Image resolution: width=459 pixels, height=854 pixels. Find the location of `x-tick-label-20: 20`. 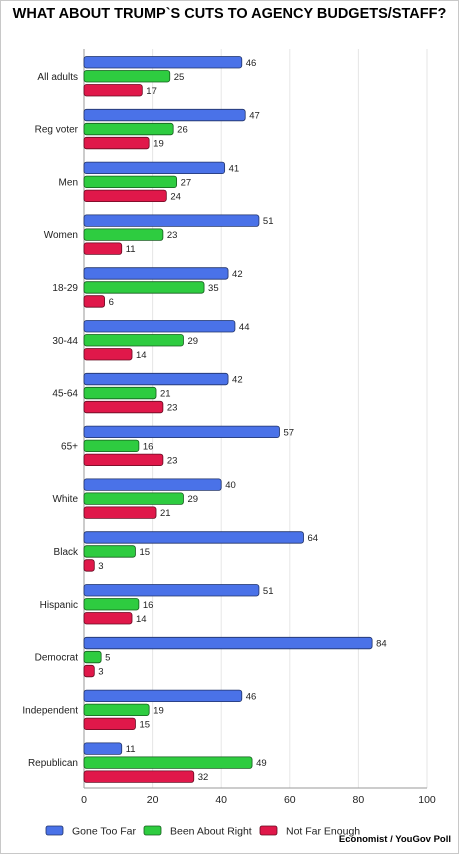

x-tick-label-20: 20 is located at coordinates (153, 800).